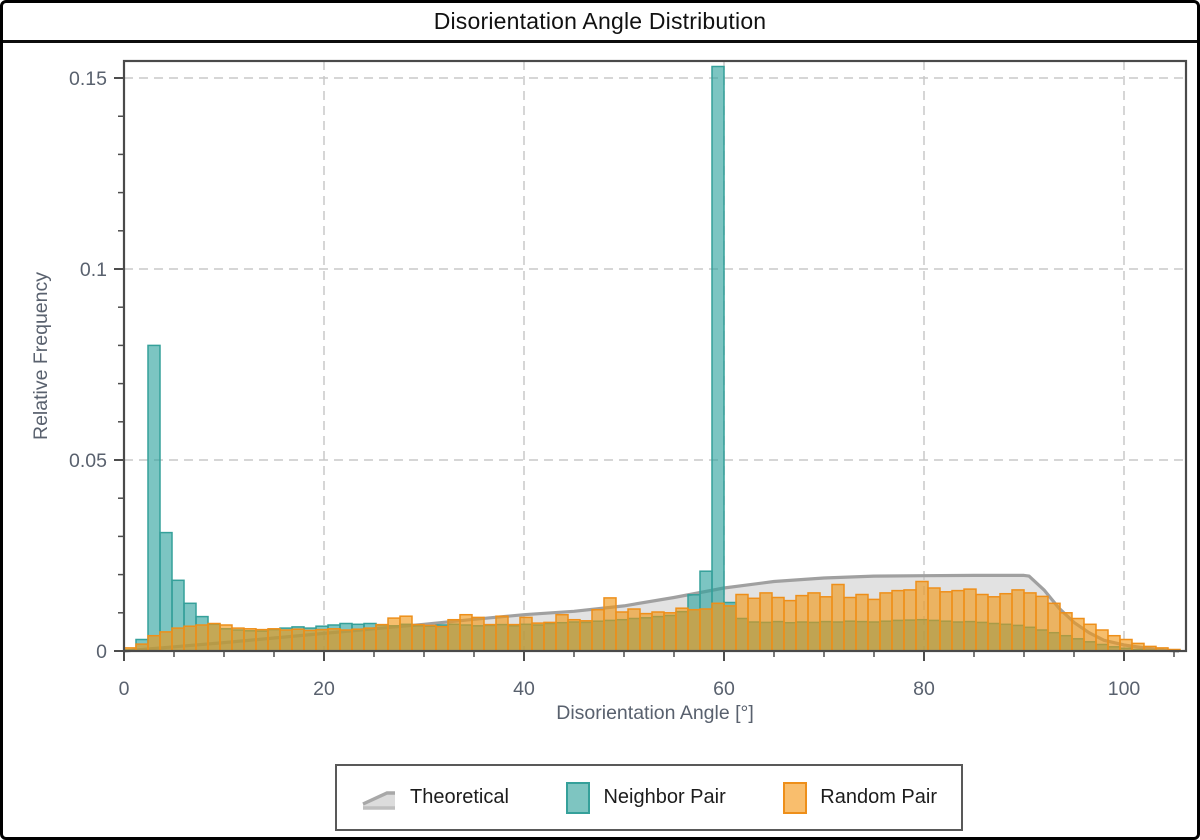  Describe the element at coordinates (88, 79) in the screenshot. I see `svg-text: 0.15` at that location.